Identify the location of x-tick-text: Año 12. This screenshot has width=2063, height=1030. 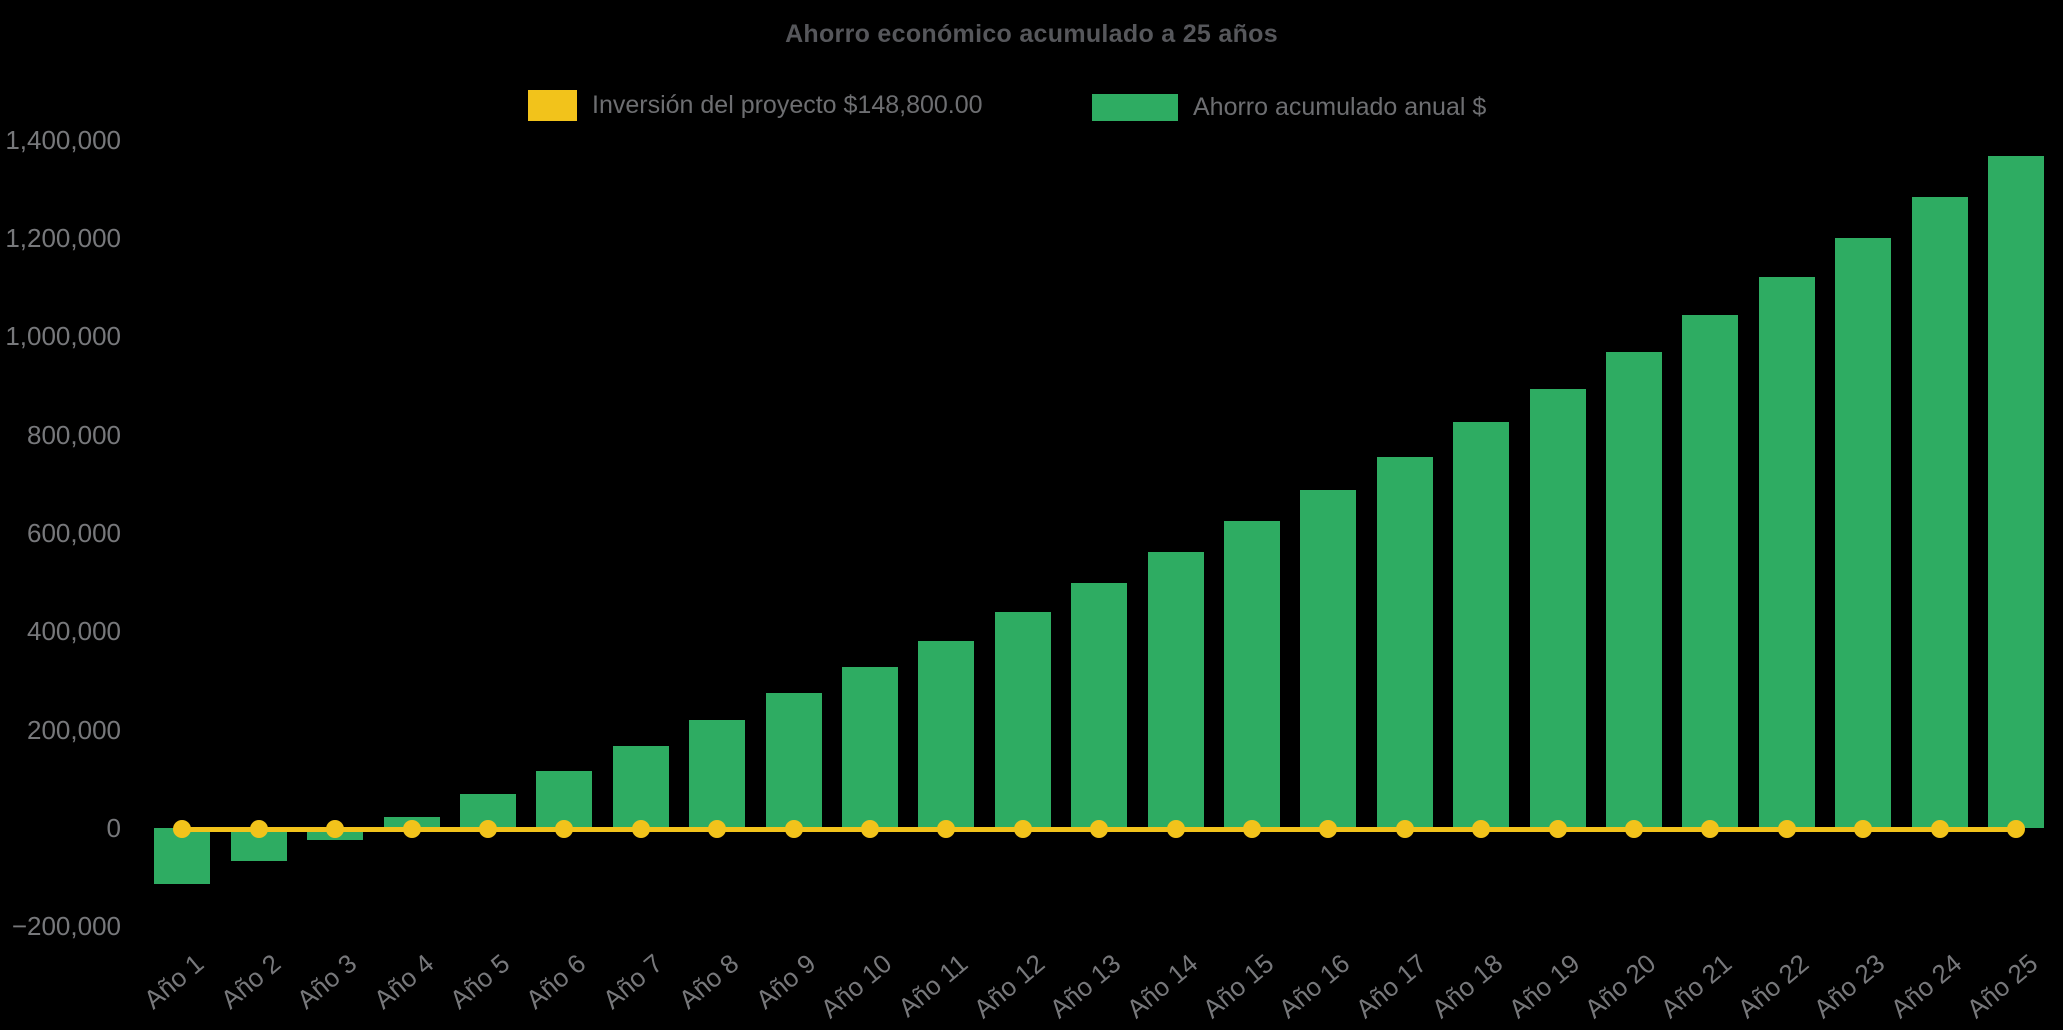
(1008, 986).